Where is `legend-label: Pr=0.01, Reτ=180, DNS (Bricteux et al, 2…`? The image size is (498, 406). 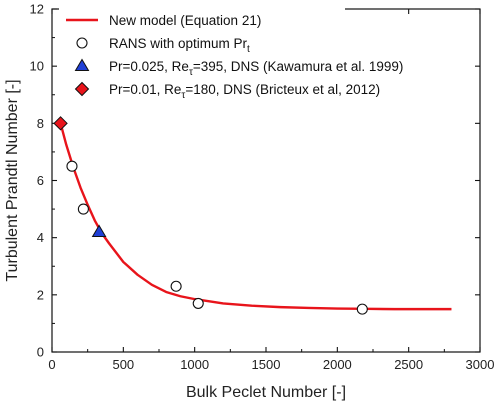 legend-label: Pr=0.01, Reτ=180, DNS (Bricteux et al, 2… is located at coordinates (244, 91).